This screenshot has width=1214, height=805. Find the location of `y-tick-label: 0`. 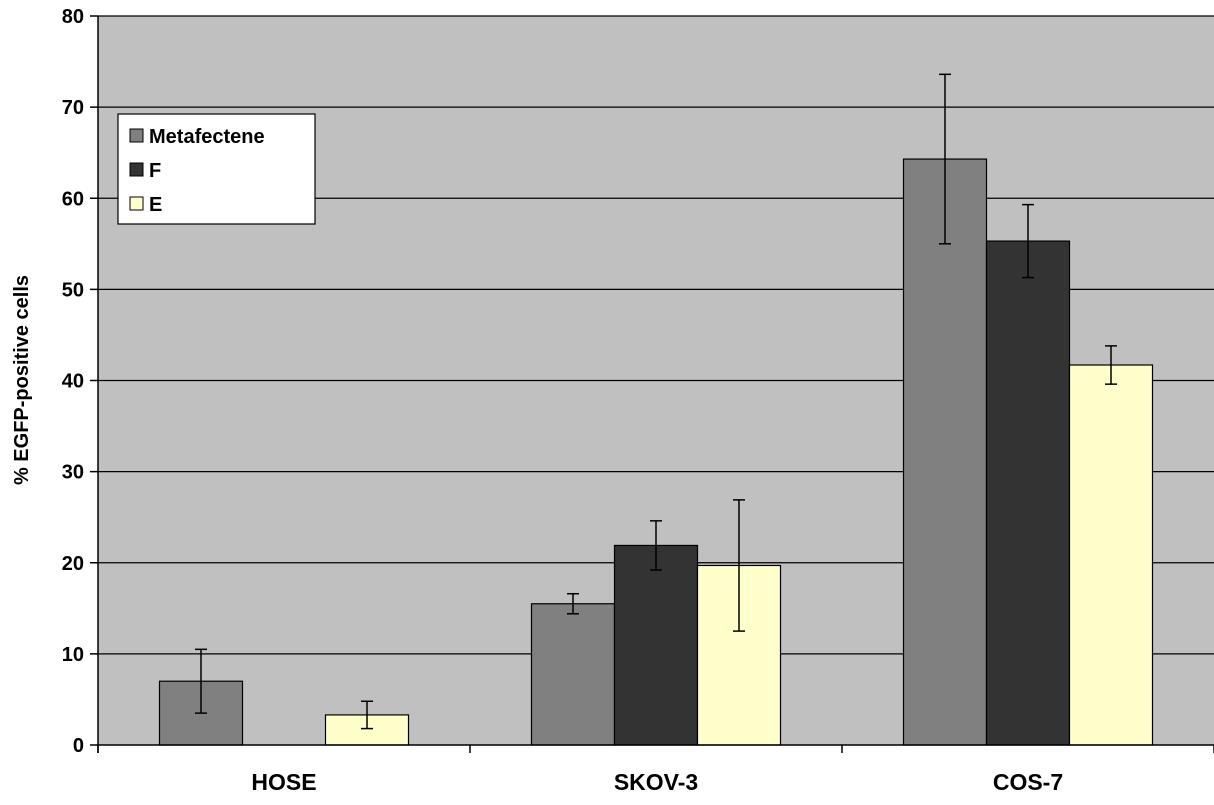

y-tick-label: 0 is located at coordinates (78, 746).